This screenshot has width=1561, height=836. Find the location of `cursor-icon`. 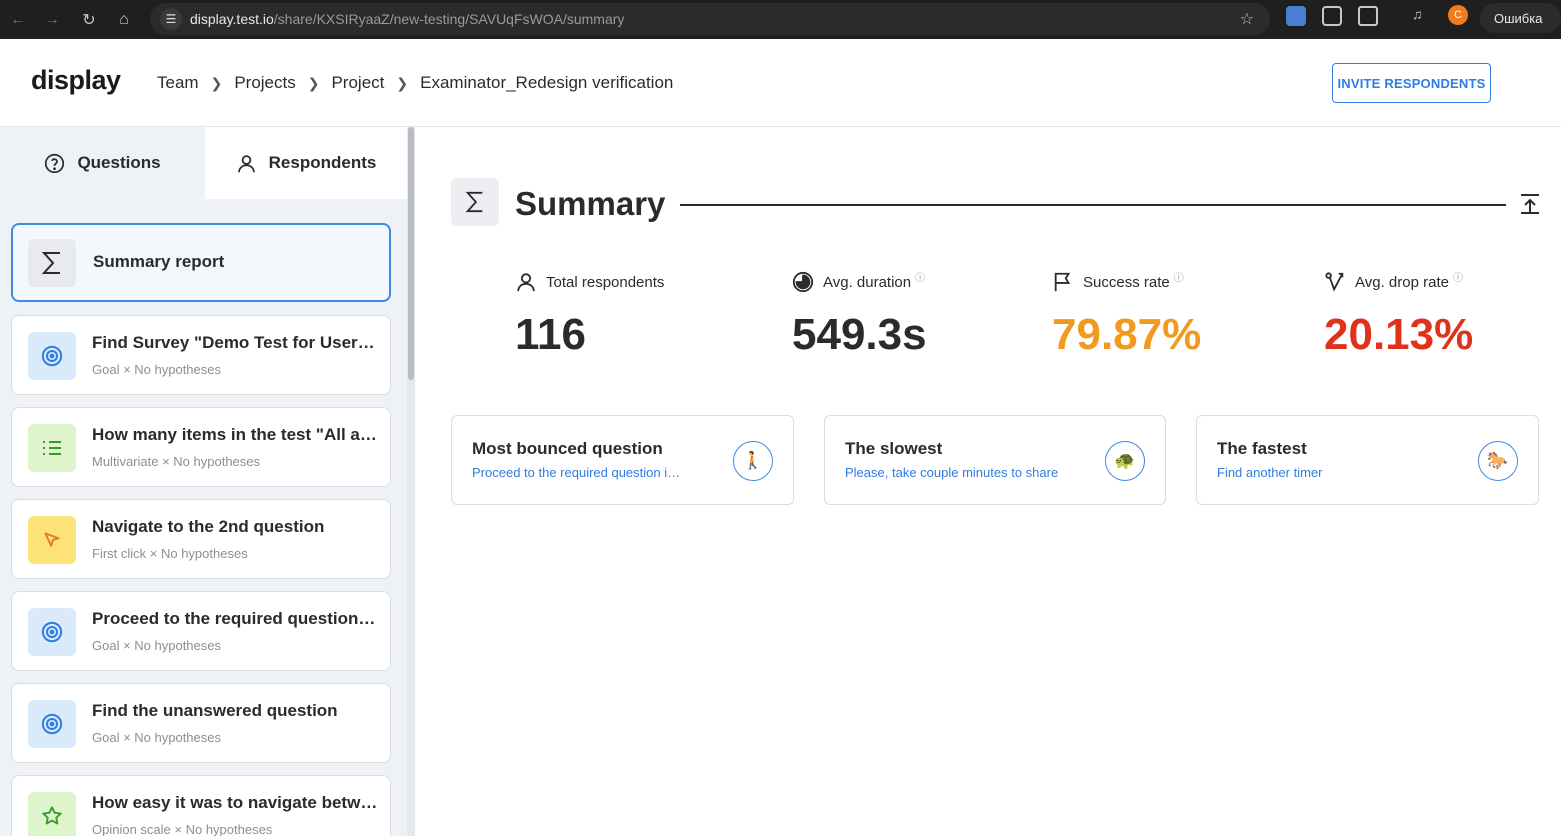

cursor-icon is located at coordinates (52, 540).